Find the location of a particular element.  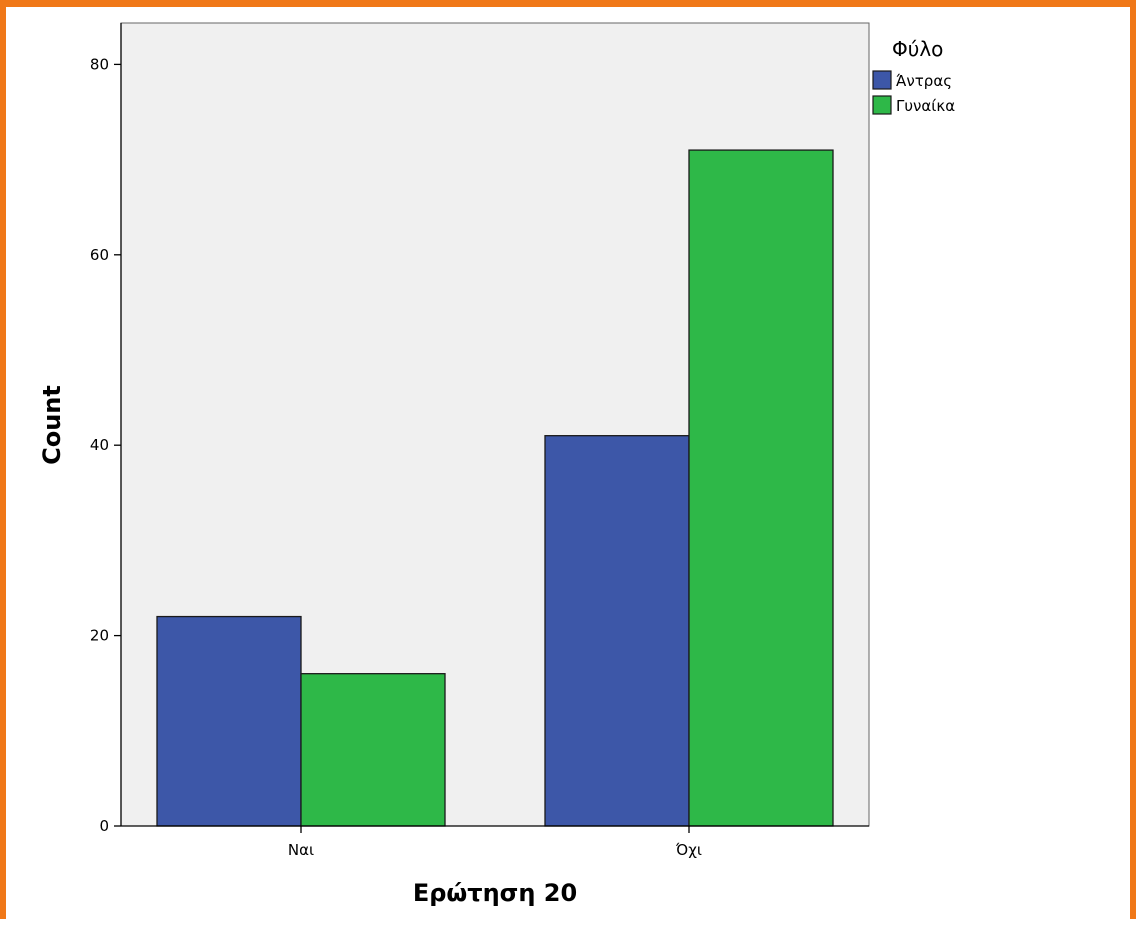

x-ticks-group: Ναι Όχι is located at coordinates (495, 842).